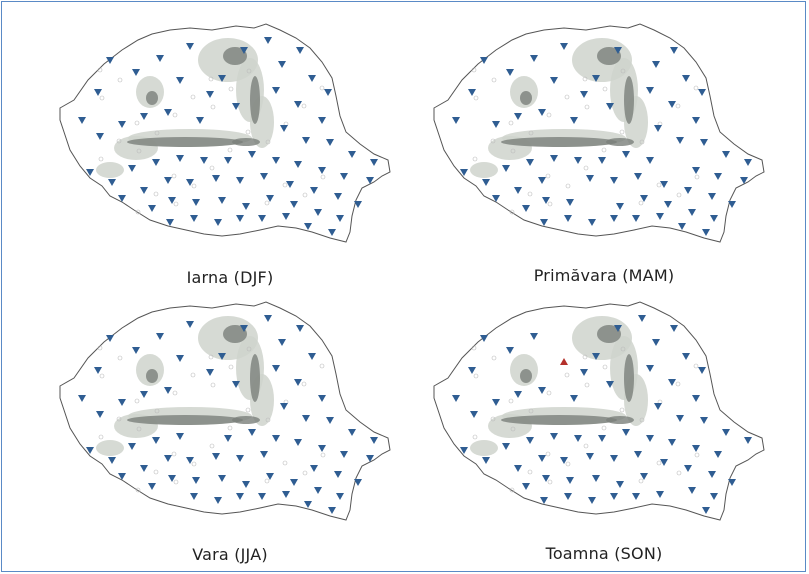 The image size is (809, 574). I want to click on mountain-relief, so click(559, 386).